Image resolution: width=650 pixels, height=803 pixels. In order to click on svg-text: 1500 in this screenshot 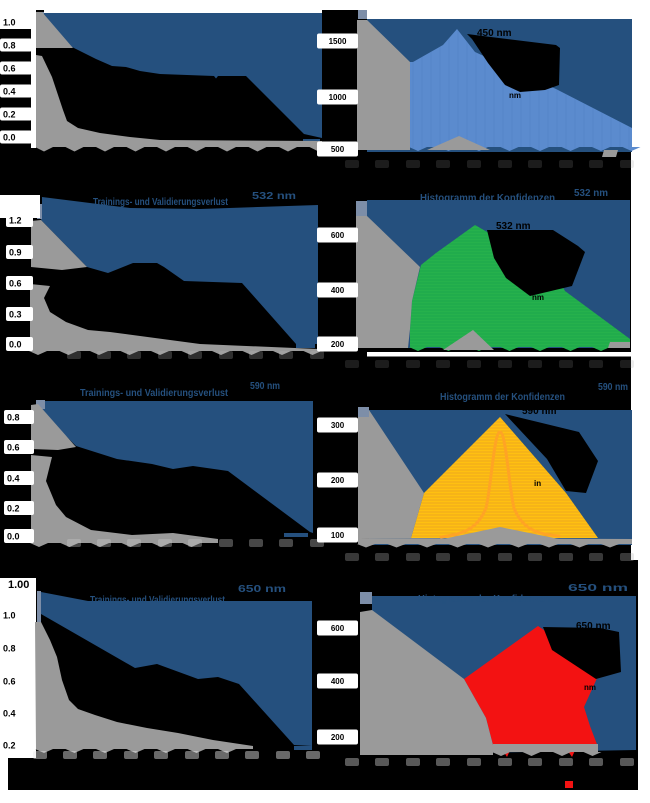, I will do `click(338, 41)`.